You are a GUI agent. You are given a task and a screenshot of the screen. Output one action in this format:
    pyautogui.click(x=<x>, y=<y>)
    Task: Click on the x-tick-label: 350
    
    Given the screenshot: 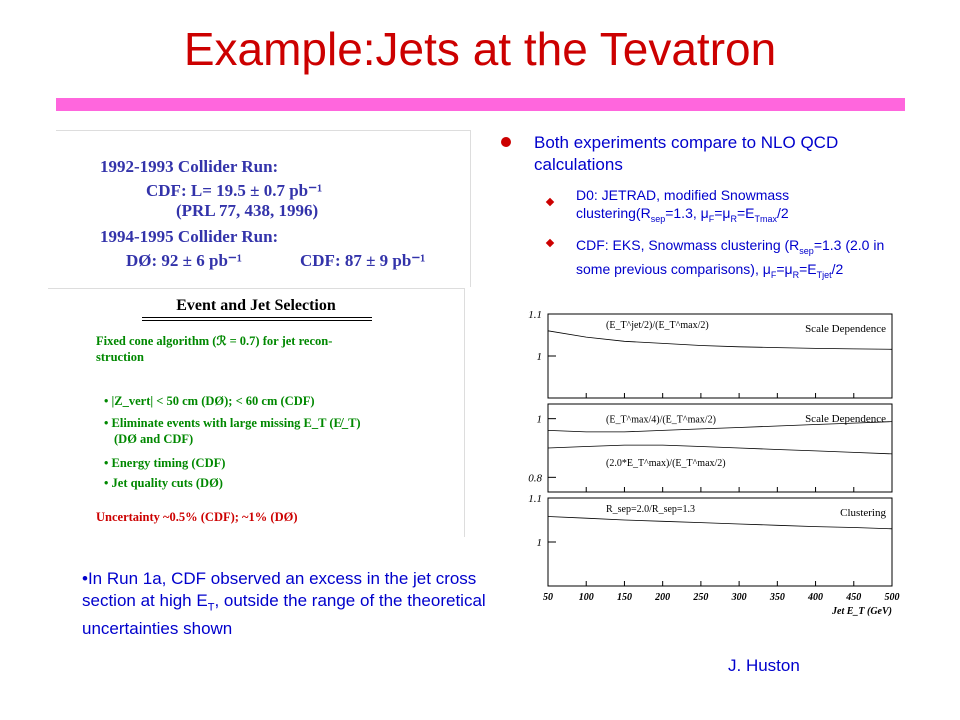 What is the action you would take?
    pyautogui.click(x=777, y=597)
    